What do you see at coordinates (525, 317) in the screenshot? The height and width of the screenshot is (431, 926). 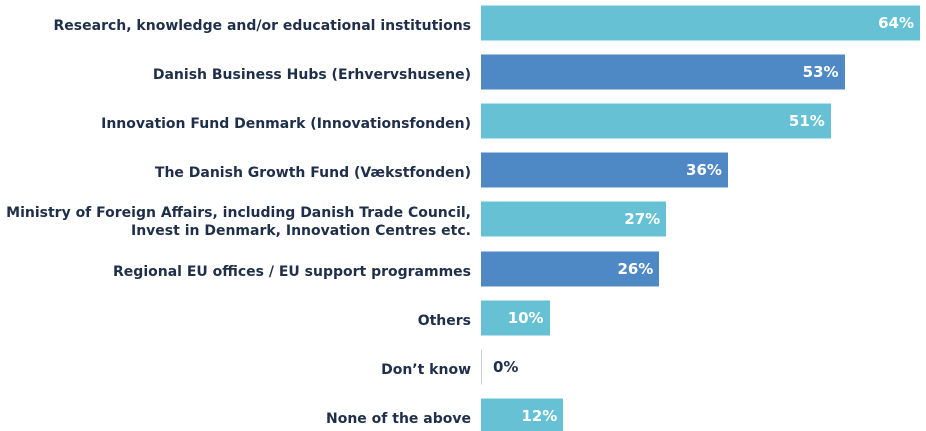 I see `value-label: 10%` at bounding box center [525, 317].